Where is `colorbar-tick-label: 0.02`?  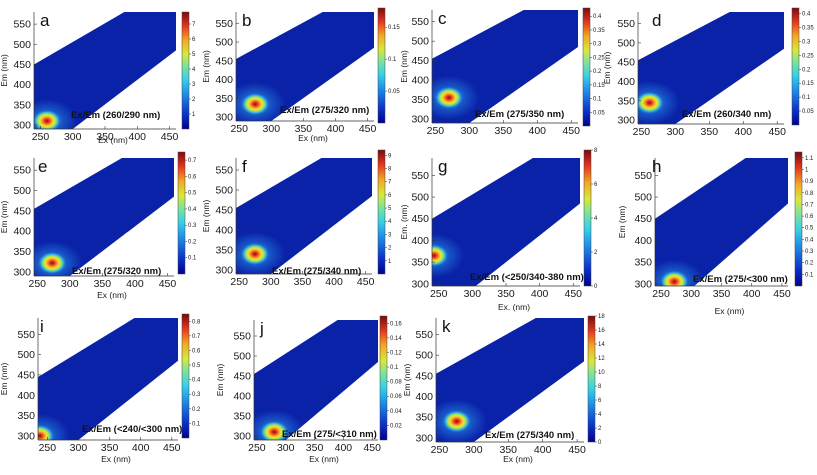
colorbar-tick-label: 0.02 is located at coordinates (396, 426).